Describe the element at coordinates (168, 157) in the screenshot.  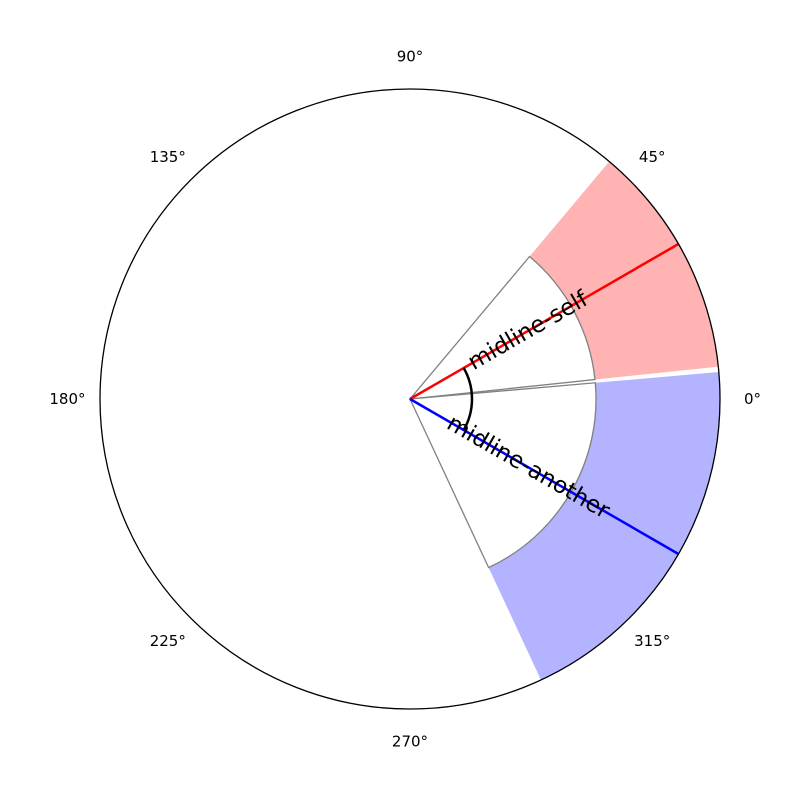
I see `tick-label-135: 135°` at that location.